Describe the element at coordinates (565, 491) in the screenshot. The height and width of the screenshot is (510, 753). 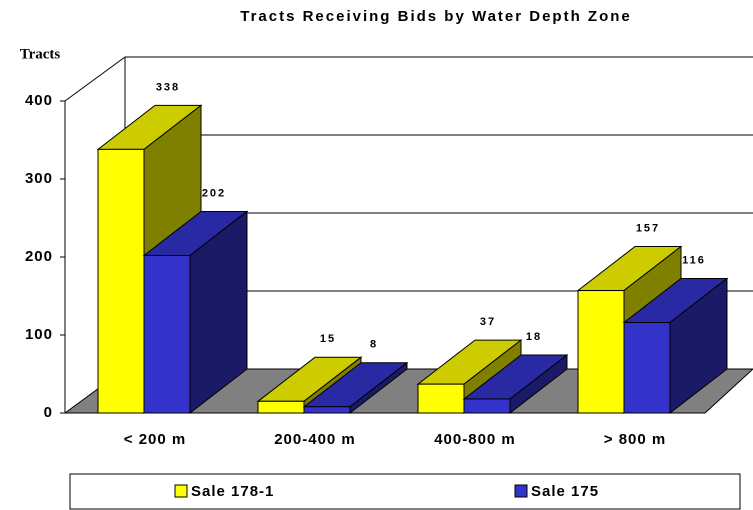
I see `legend-label: Sale 175` at that location.